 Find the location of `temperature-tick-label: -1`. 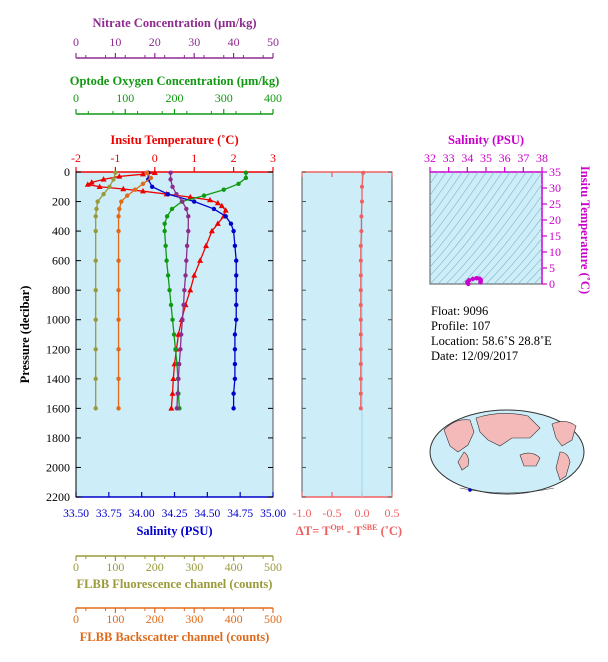

temperature-tick-label: -1 is located at coordinates (115, 158).